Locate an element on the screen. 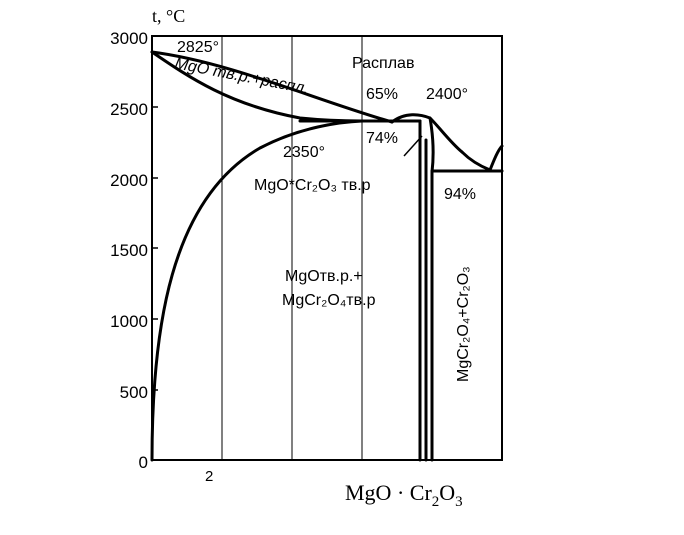  region-label-mgo-melt: MgO тв.р.+распл. is located at coordinates (241, 76).